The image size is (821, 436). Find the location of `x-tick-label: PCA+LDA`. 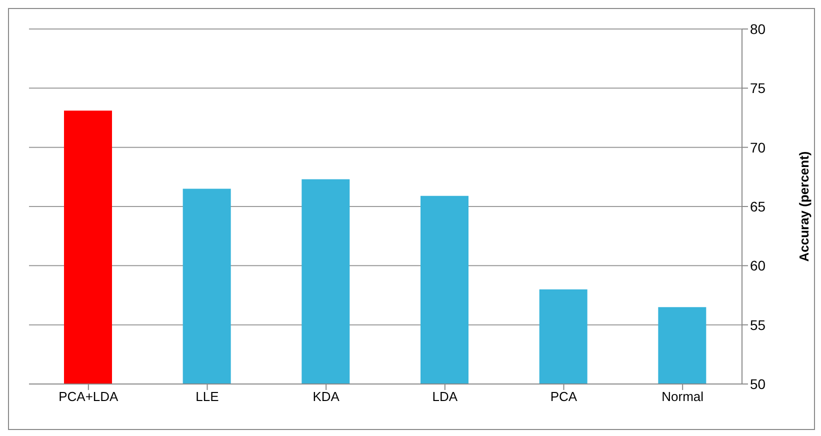

x-tick-label: PCA+LDA is located at coordinates (88, 396).